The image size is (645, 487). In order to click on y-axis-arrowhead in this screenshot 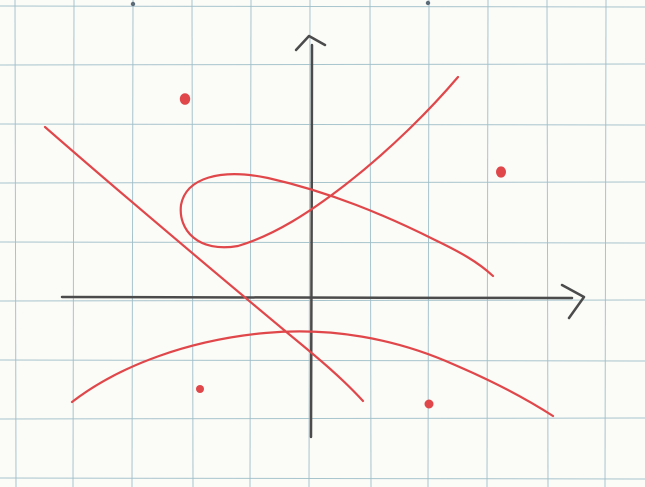, I will do `click(310, 43)`.